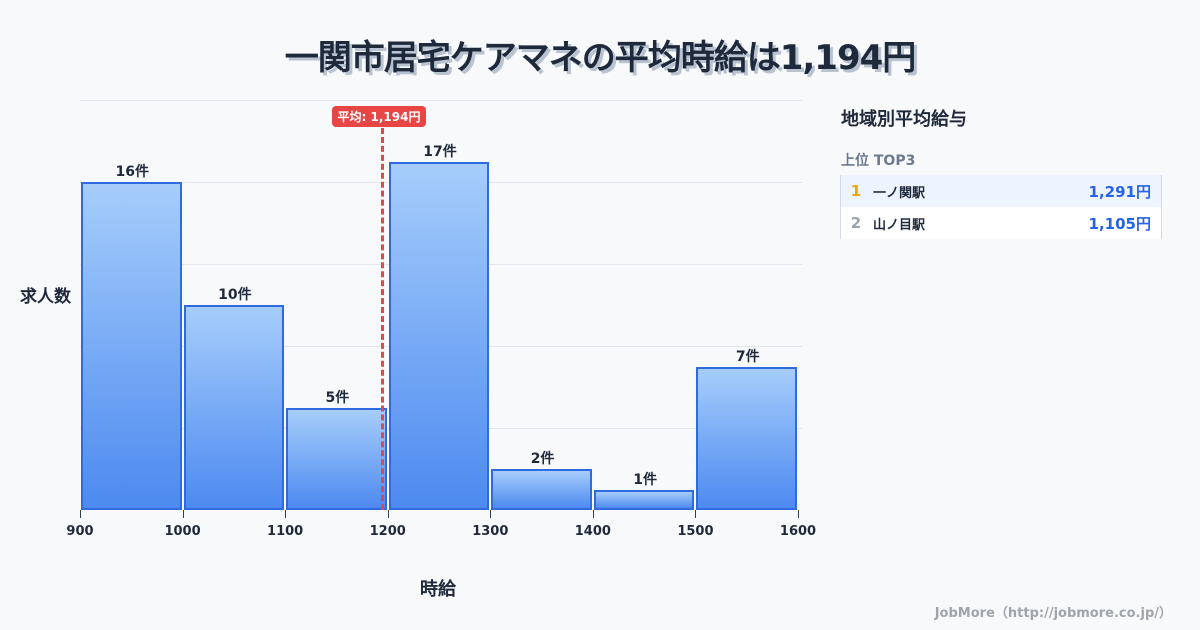  What do you see at coordinates (132, 172) in the screenshot?
I see `bar-value-label: 16件` at bounding box center [132, 172].